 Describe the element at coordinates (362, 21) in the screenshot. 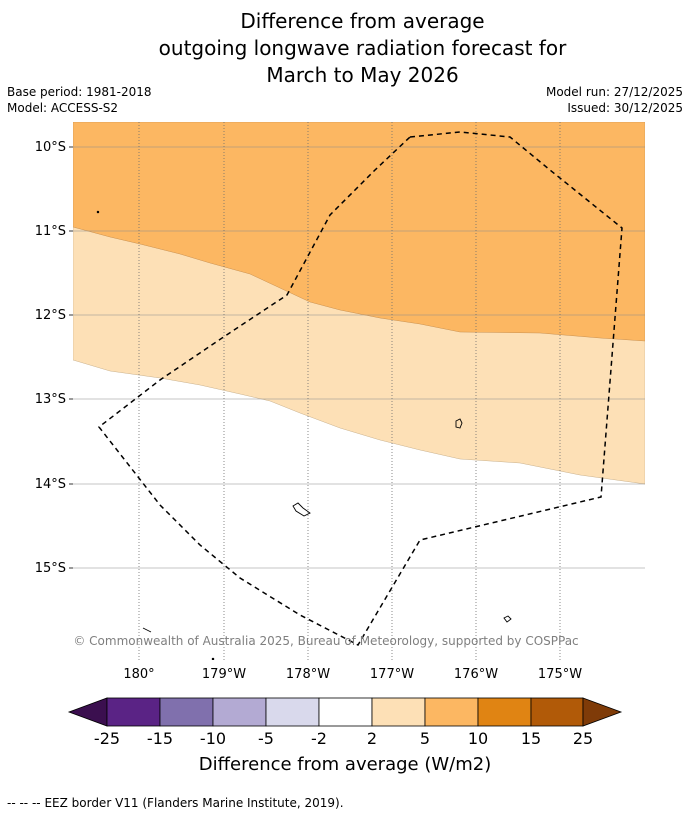

I see `title-line-1: Difference from average` at that location.